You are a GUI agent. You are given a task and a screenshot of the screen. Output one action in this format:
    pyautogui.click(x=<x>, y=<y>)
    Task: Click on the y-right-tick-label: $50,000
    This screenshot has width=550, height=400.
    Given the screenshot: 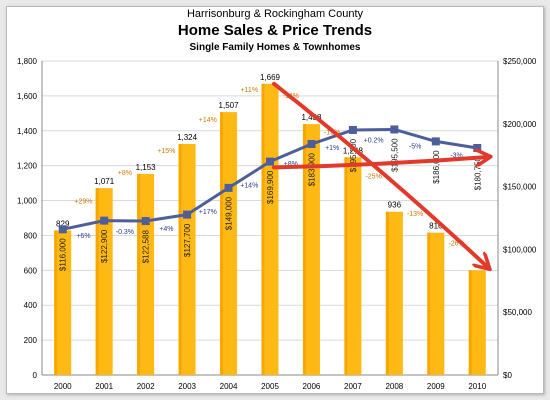 What is the action you would take?
    pyautogui.click(x=517, y=312)
    